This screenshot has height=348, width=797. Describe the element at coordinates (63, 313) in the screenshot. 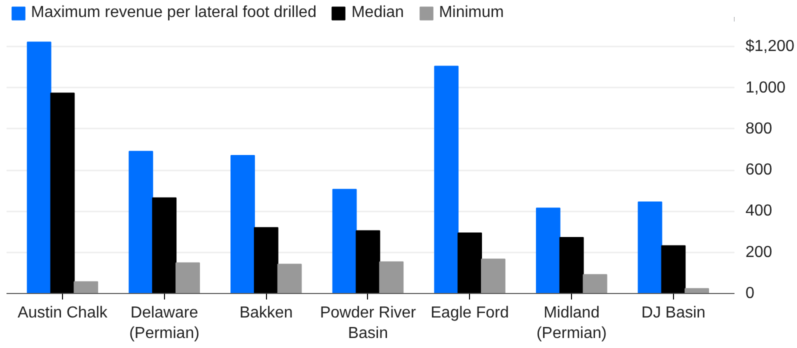

I see `x-tick-label: Austin Chalk` at that location.